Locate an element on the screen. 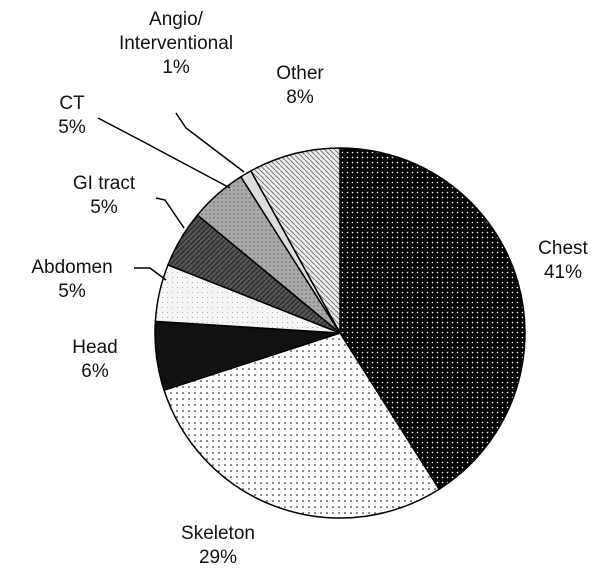  category-label: Abdomen is located at coordinates (72, 267).